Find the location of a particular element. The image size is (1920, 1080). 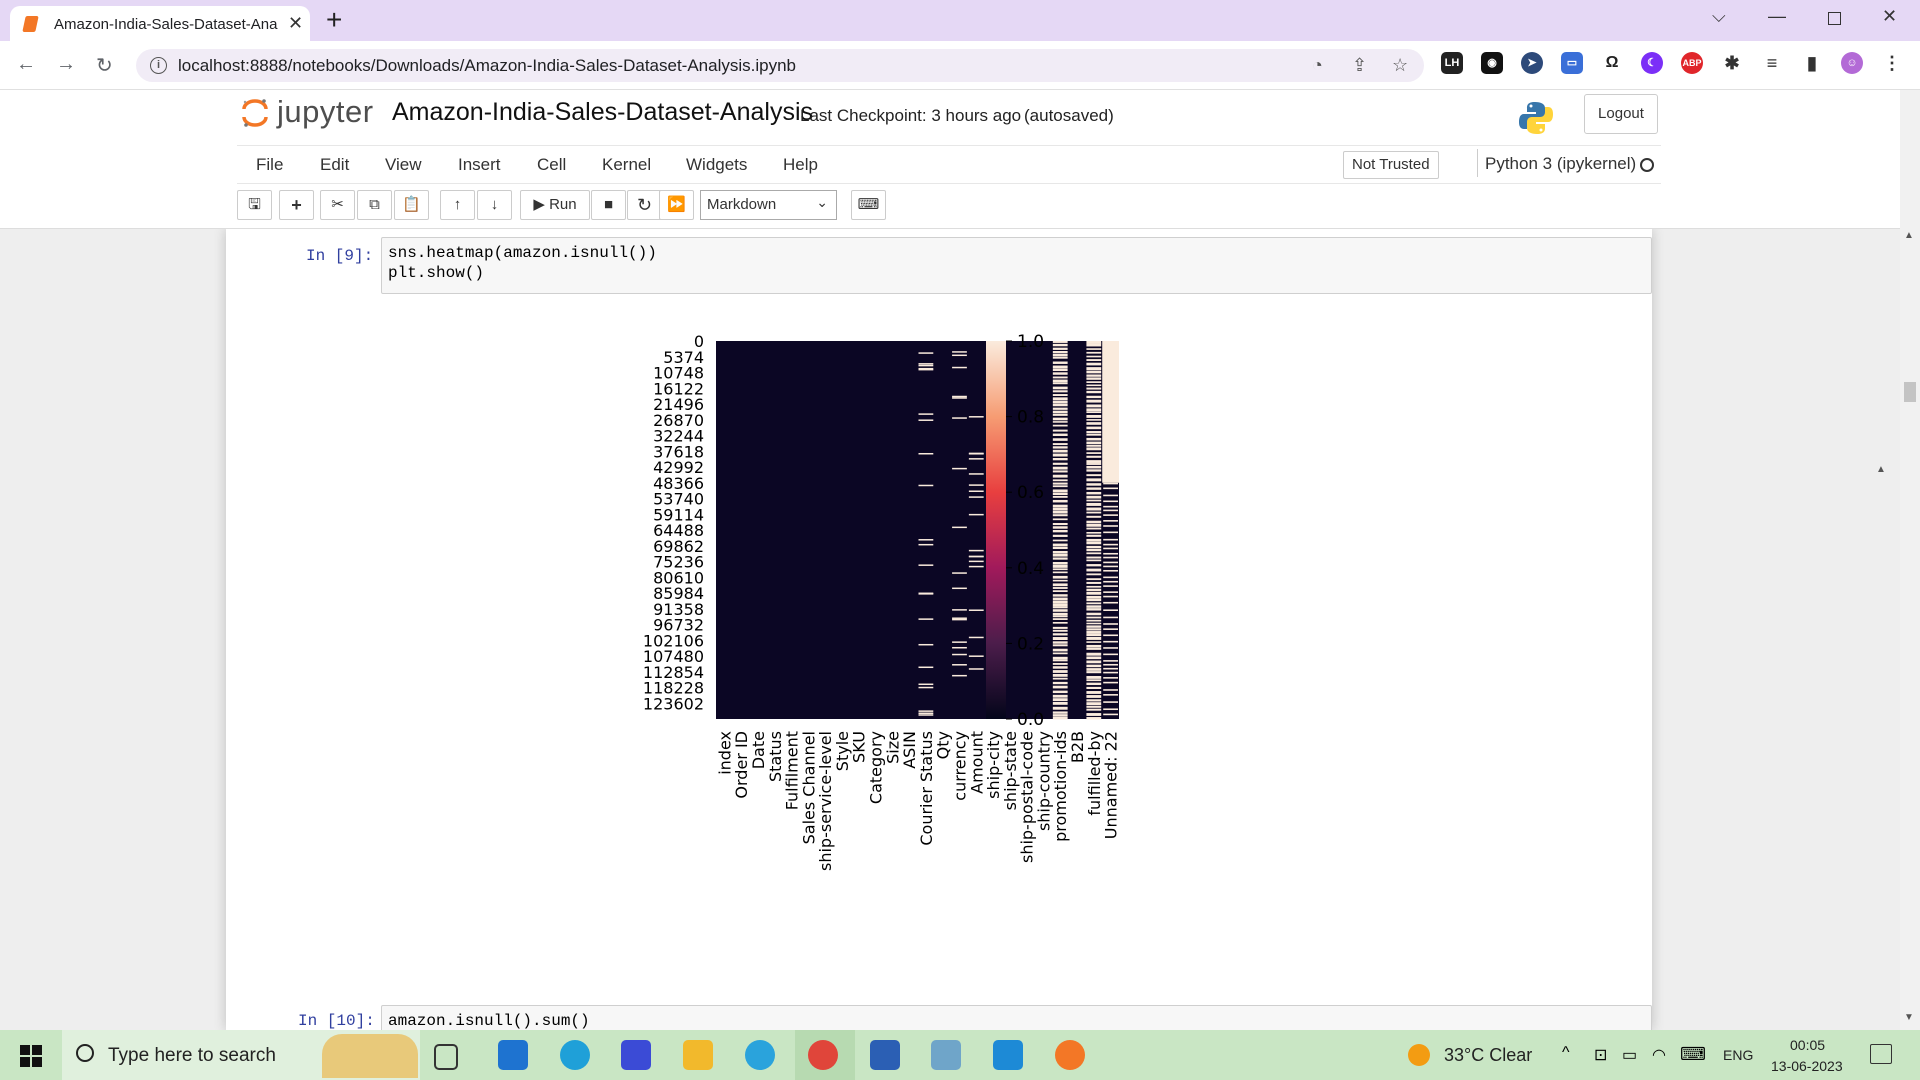

clock-time: 00:05 is located at coordinates (1808, 1045).